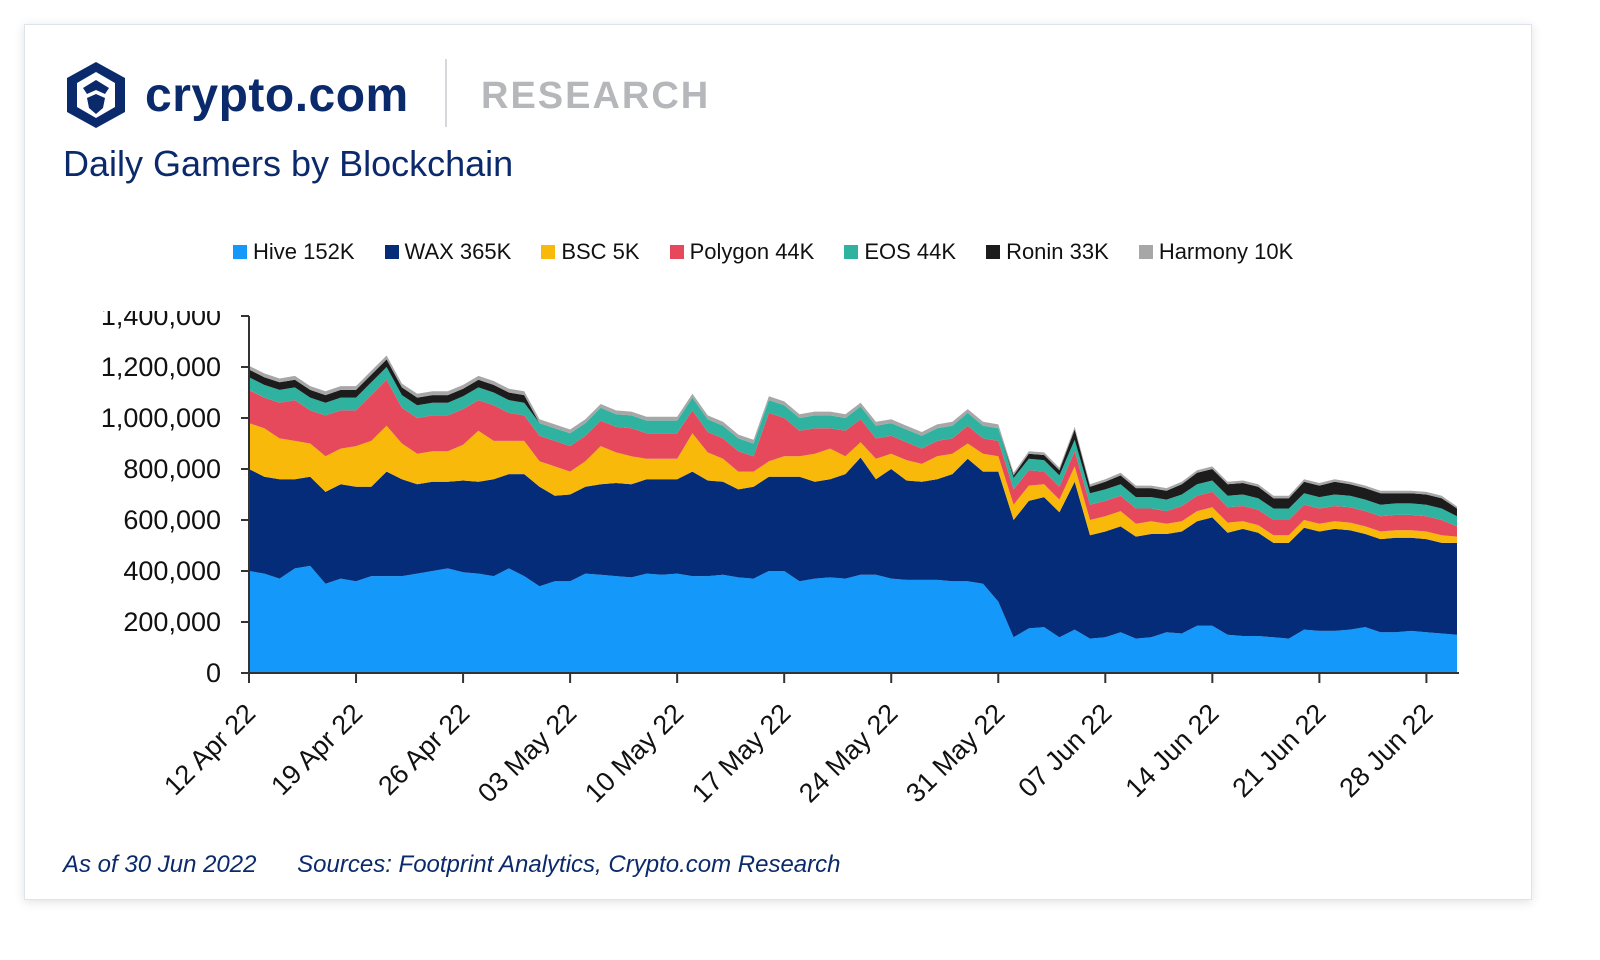  What do you see at coordinates (172, 469) in the screenshot?
I see `y-tick-label: 800,000` at bounding box center [172, 469].